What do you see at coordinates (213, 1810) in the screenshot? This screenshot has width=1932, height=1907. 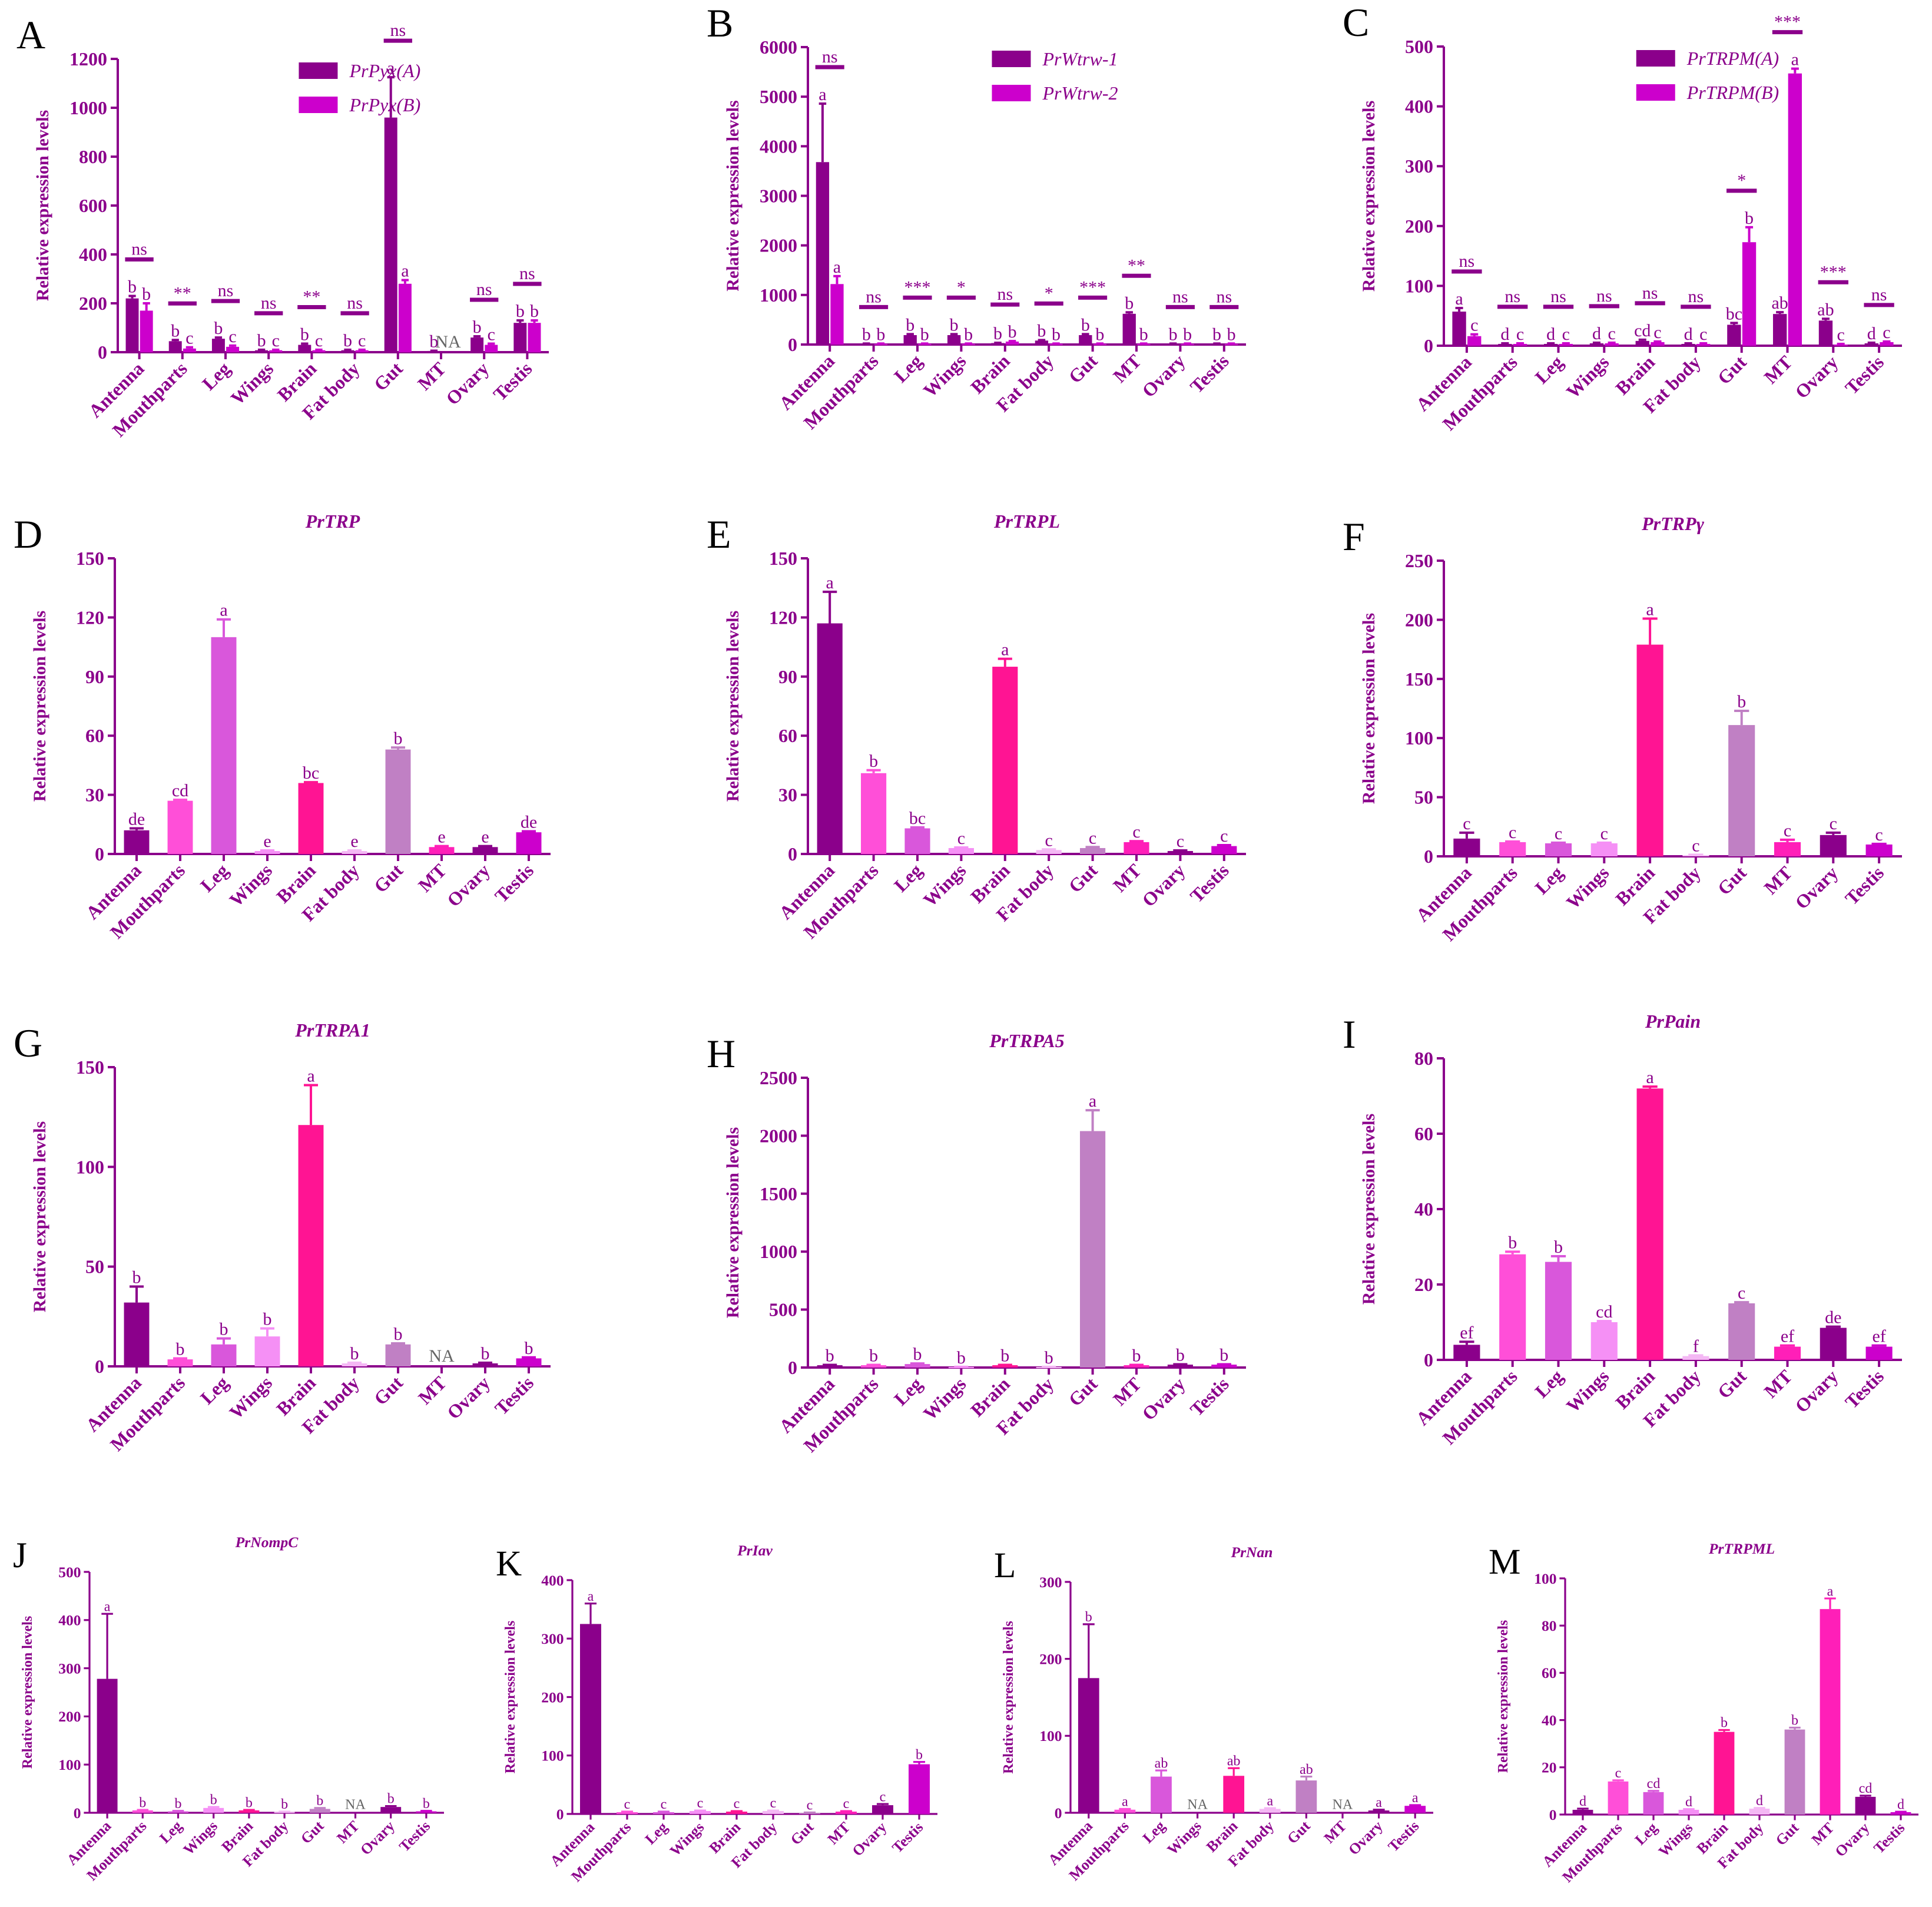 I see `bar-j` at bounding box center [213, 1810].